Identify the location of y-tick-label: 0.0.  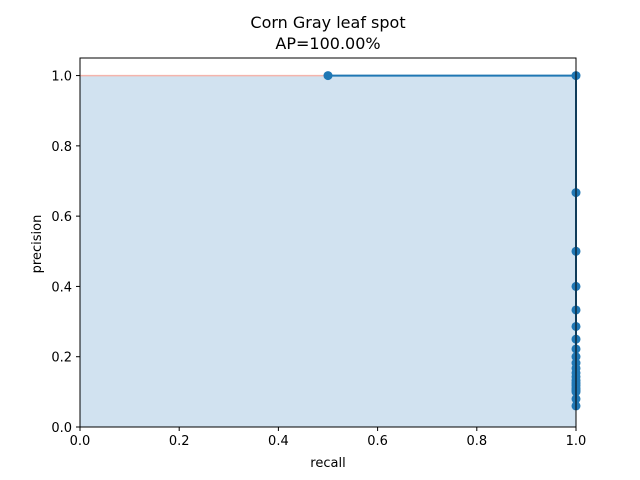
(61, 428).